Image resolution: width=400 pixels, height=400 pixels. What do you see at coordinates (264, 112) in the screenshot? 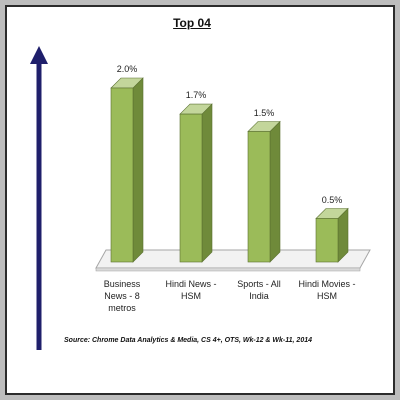
I see `data-label-2: 1.5%` at bounding box center [264, 112].